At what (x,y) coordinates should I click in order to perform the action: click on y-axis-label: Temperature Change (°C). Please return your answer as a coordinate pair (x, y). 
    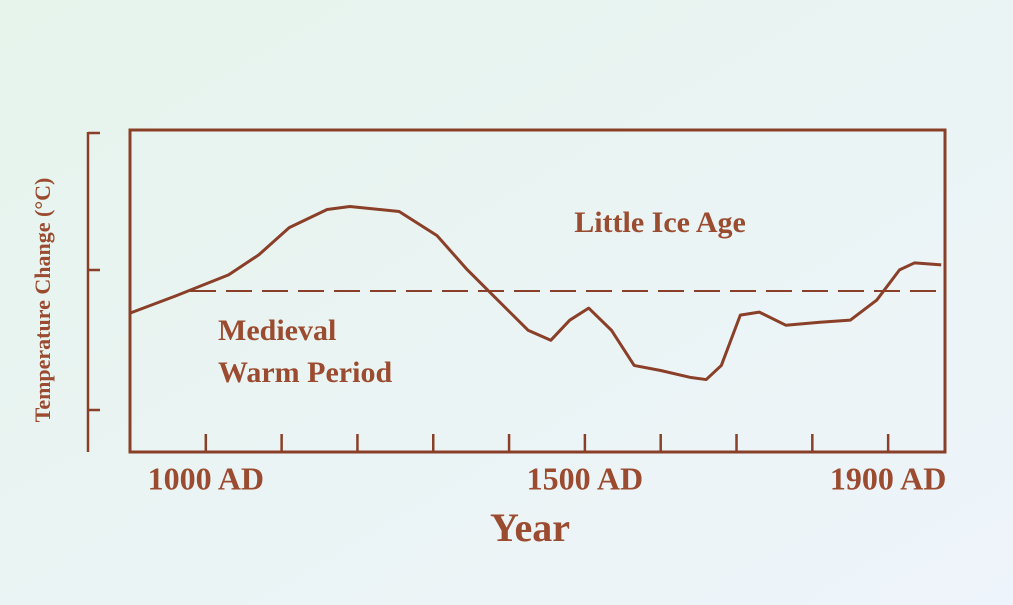
    Looking at the image, I should click on (42, 300).